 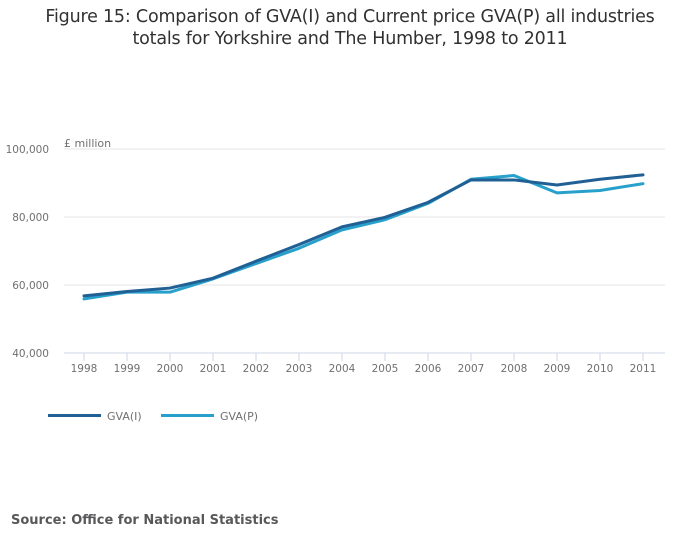 What do you see at coordinates (95, 416) in the screenshot?
I see `legend-item: GVA(I)` at bounding box center [95, 416].